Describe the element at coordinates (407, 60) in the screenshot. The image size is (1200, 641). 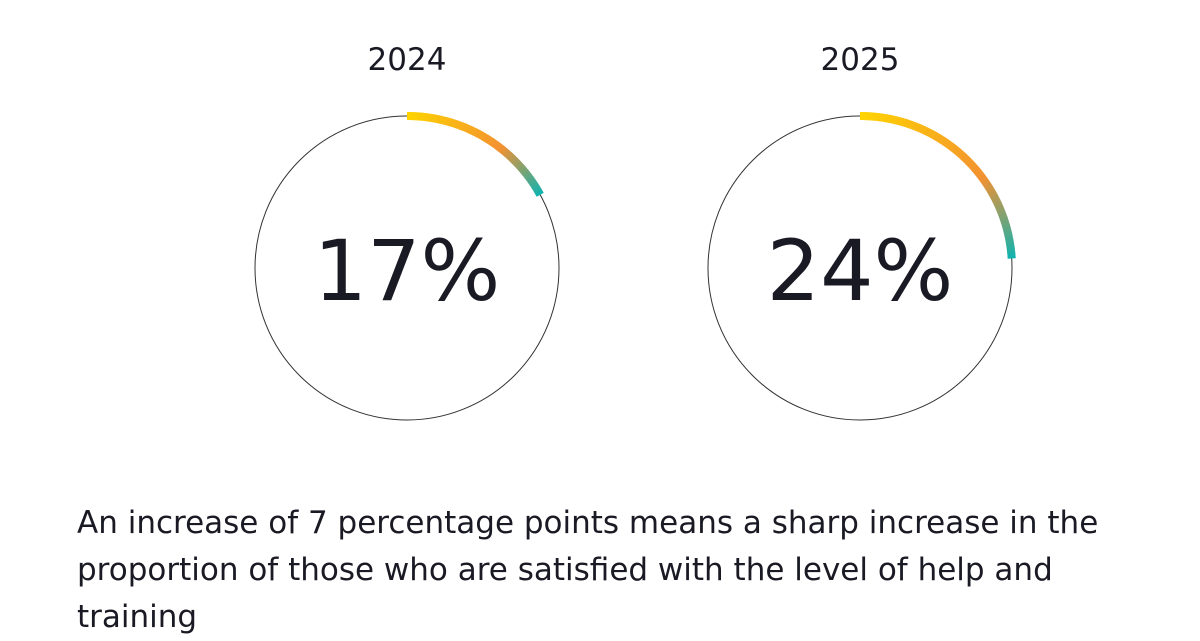
I see `gauge-year-label: 2024` at that location.